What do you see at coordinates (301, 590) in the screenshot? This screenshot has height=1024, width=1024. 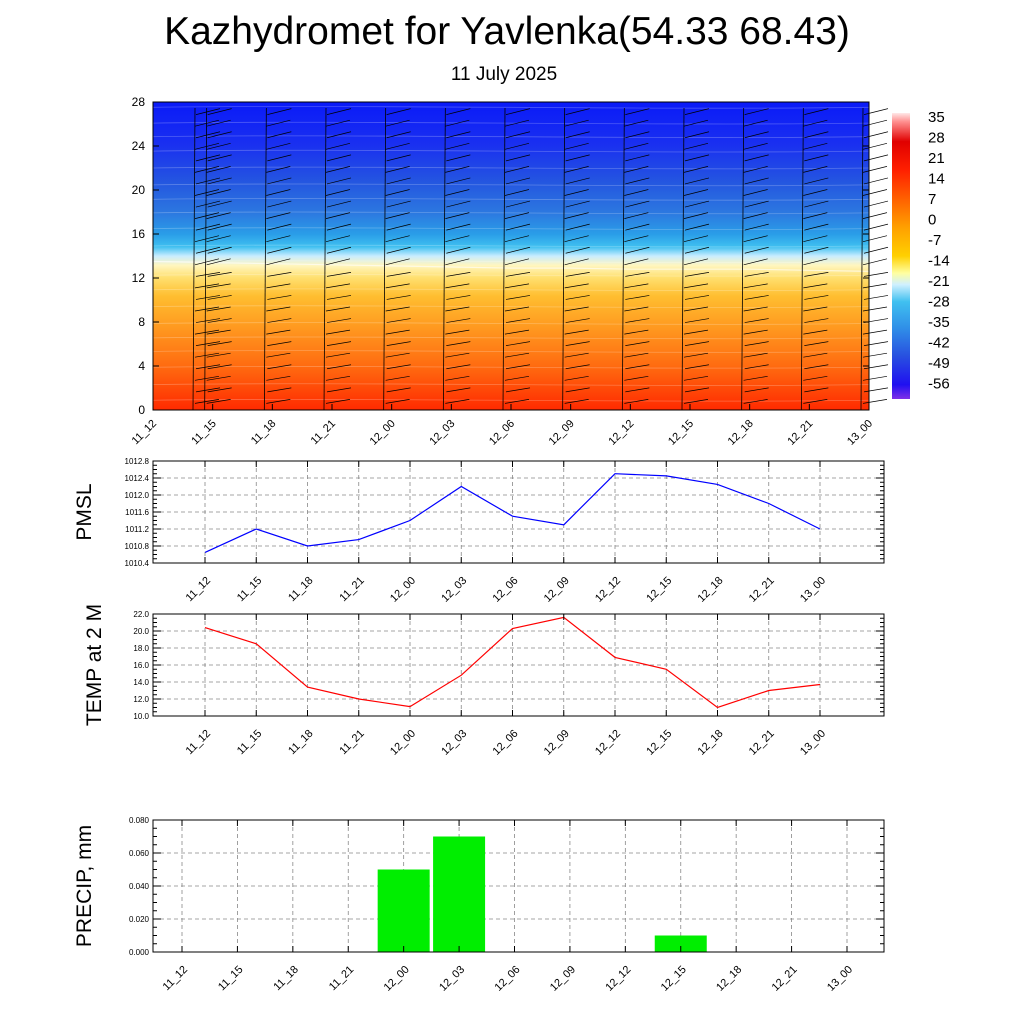 I see `x-tick-label: 11_18` at bounding box center [301, 590].